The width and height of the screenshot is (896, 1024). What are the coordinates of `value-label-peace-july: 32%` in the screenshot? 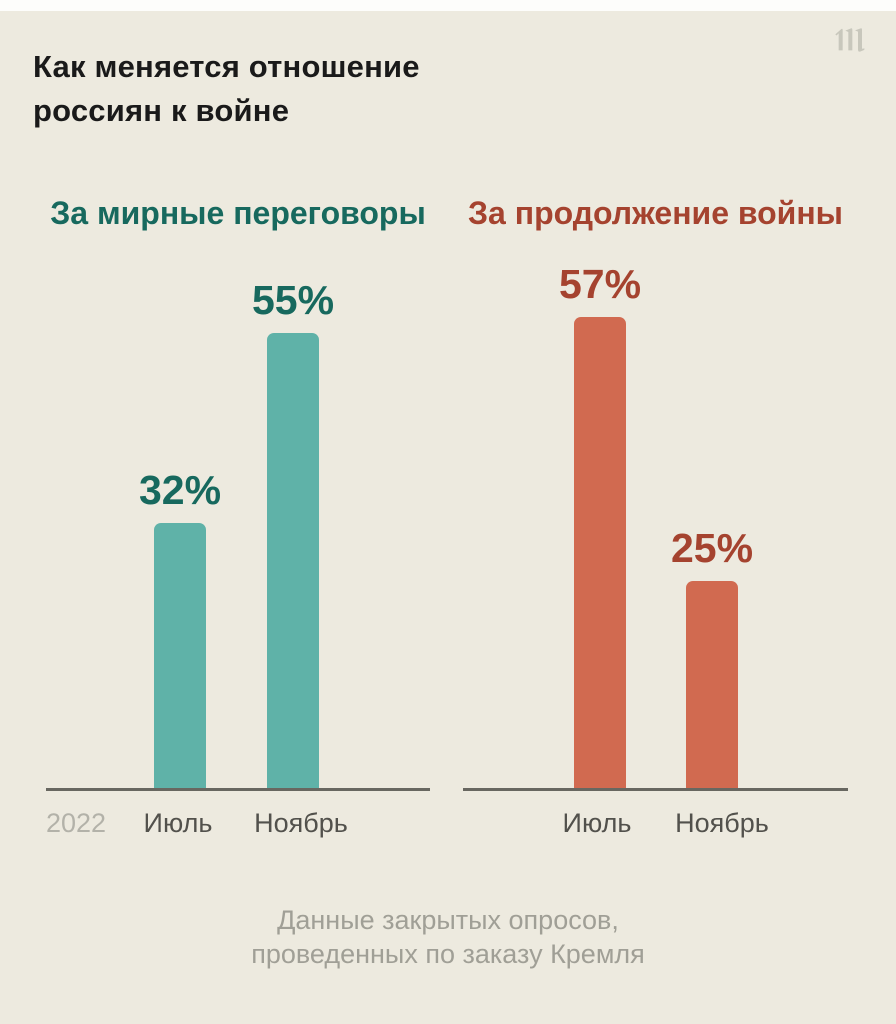 It's located at (180, 490).